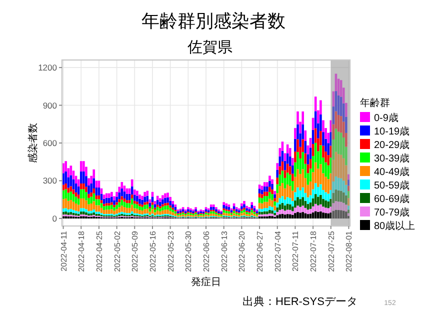 The height and width of the screenshot is (320, 427). I want to click on legend-label: 70-79歳, so click(392, 212).